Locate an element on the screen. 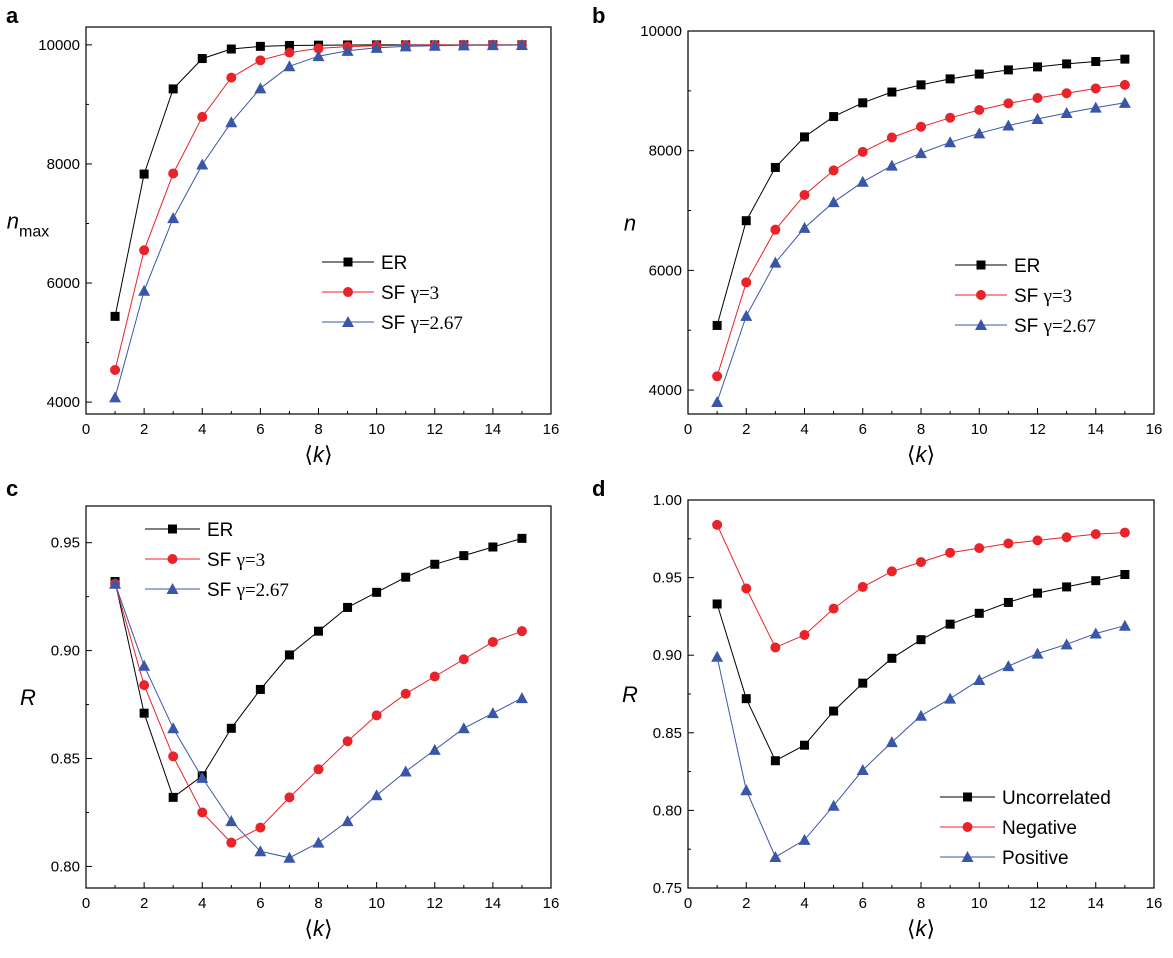 Image resolution: width=1173 pixels, height=958 pixels. x-tick-label: 16 is located at coordinates (551, 903).